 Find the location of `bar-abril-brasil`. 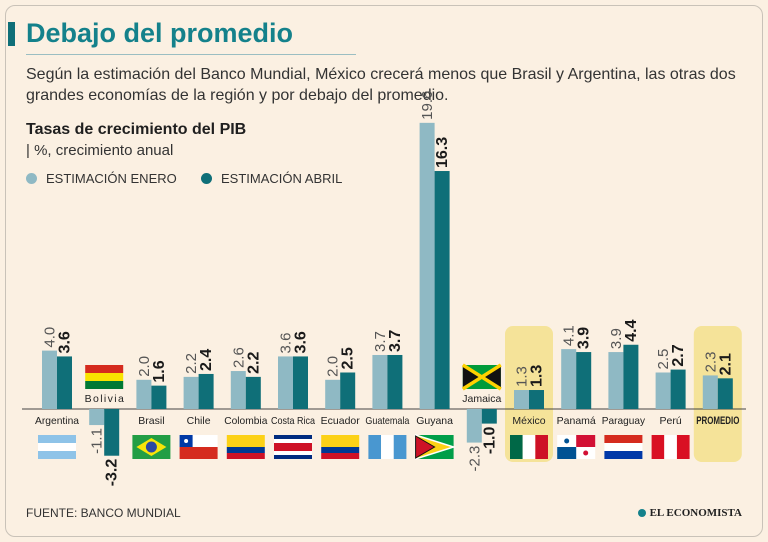

bar-abril-brasil is located at coordinates (159, 397).